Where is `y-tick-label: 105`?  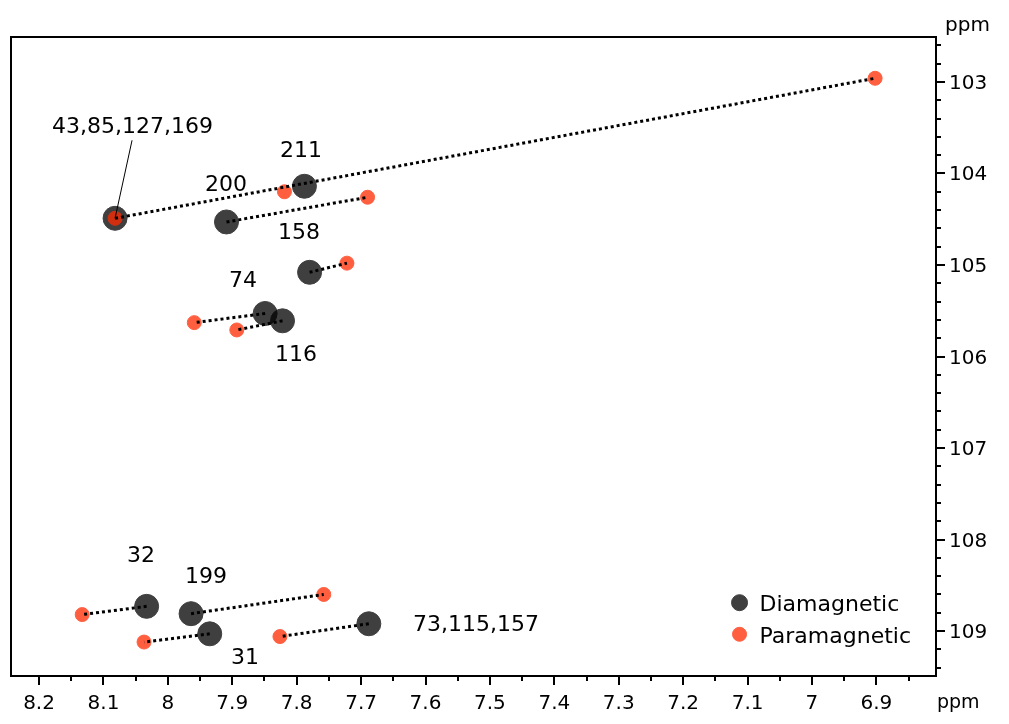 y-tick-label: 105 is located at coordinates (968, 264).